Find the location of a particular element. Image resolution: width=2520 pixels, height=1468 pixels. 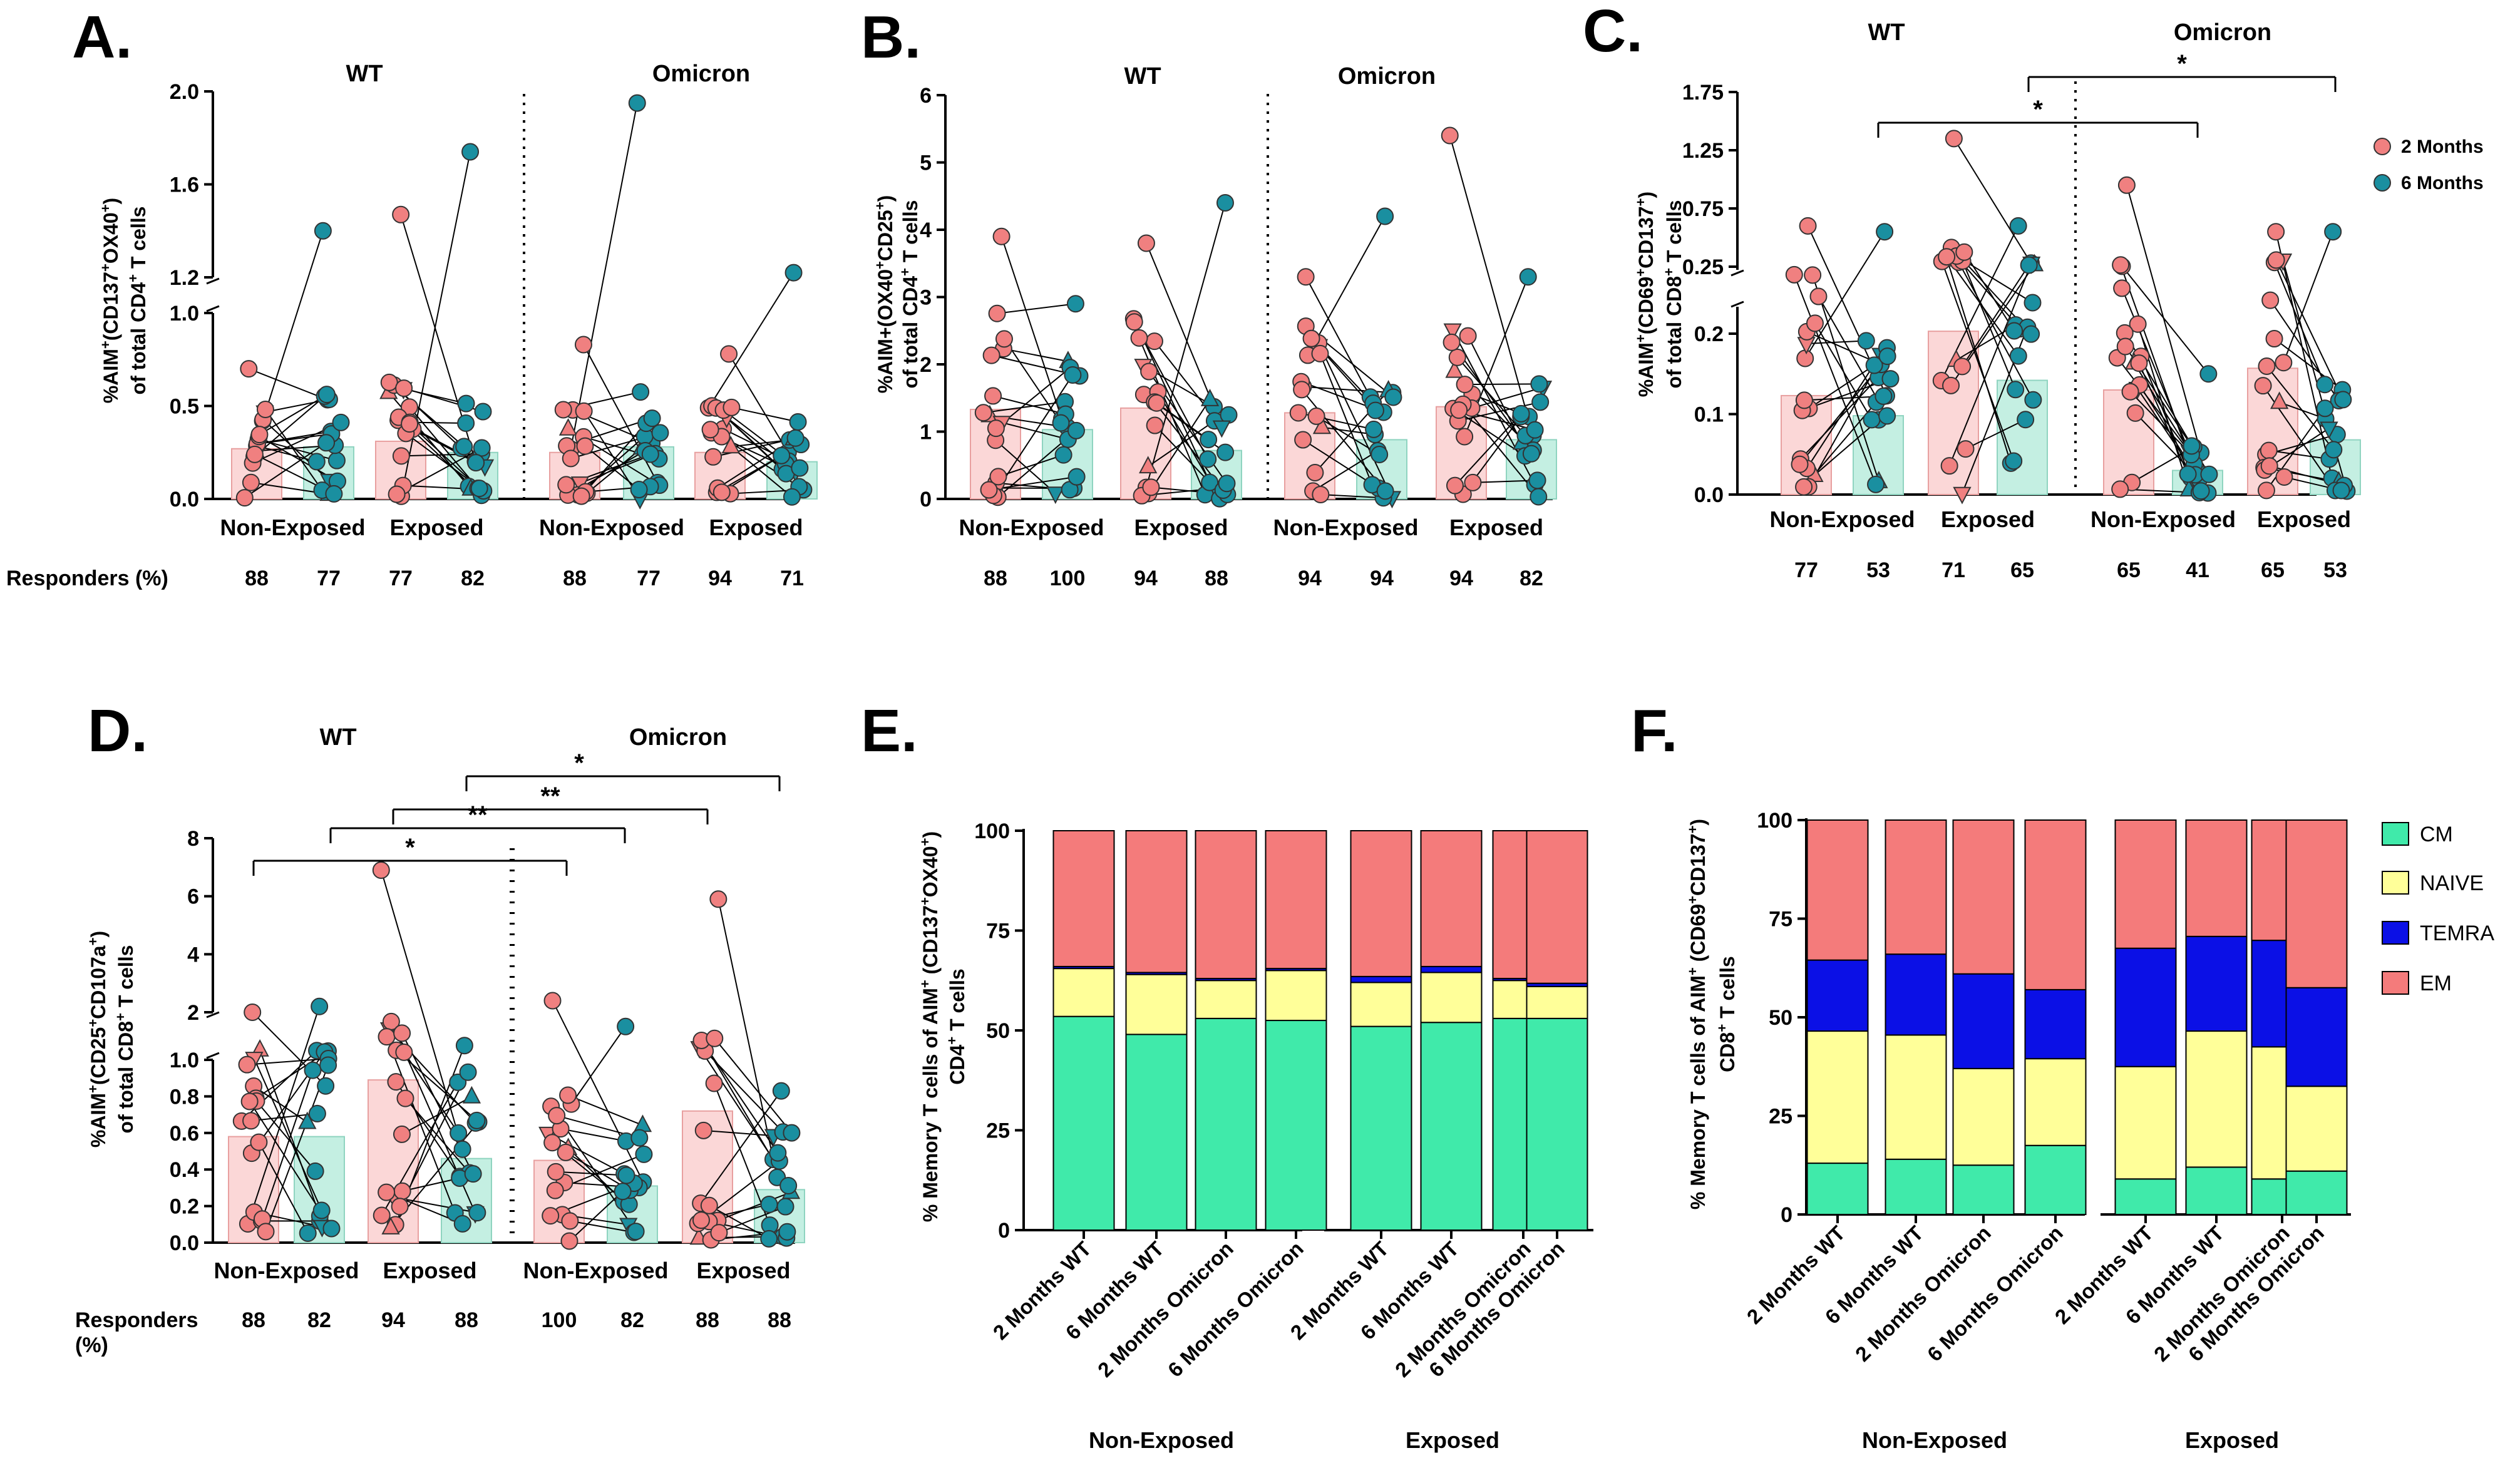

significance-star: * is located at coordinates (579, 763).